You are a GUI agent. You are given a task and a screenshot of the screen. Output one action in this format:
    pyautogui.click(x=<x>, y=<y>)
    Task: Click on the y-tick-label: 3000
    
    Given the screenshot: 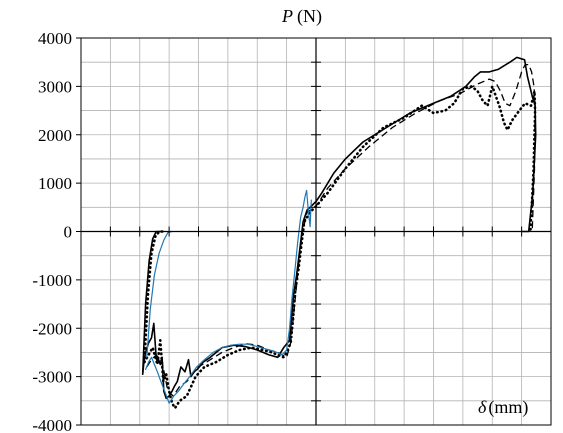 What is the action you would take?
    pyautogui.click(x=55, y=86)
    